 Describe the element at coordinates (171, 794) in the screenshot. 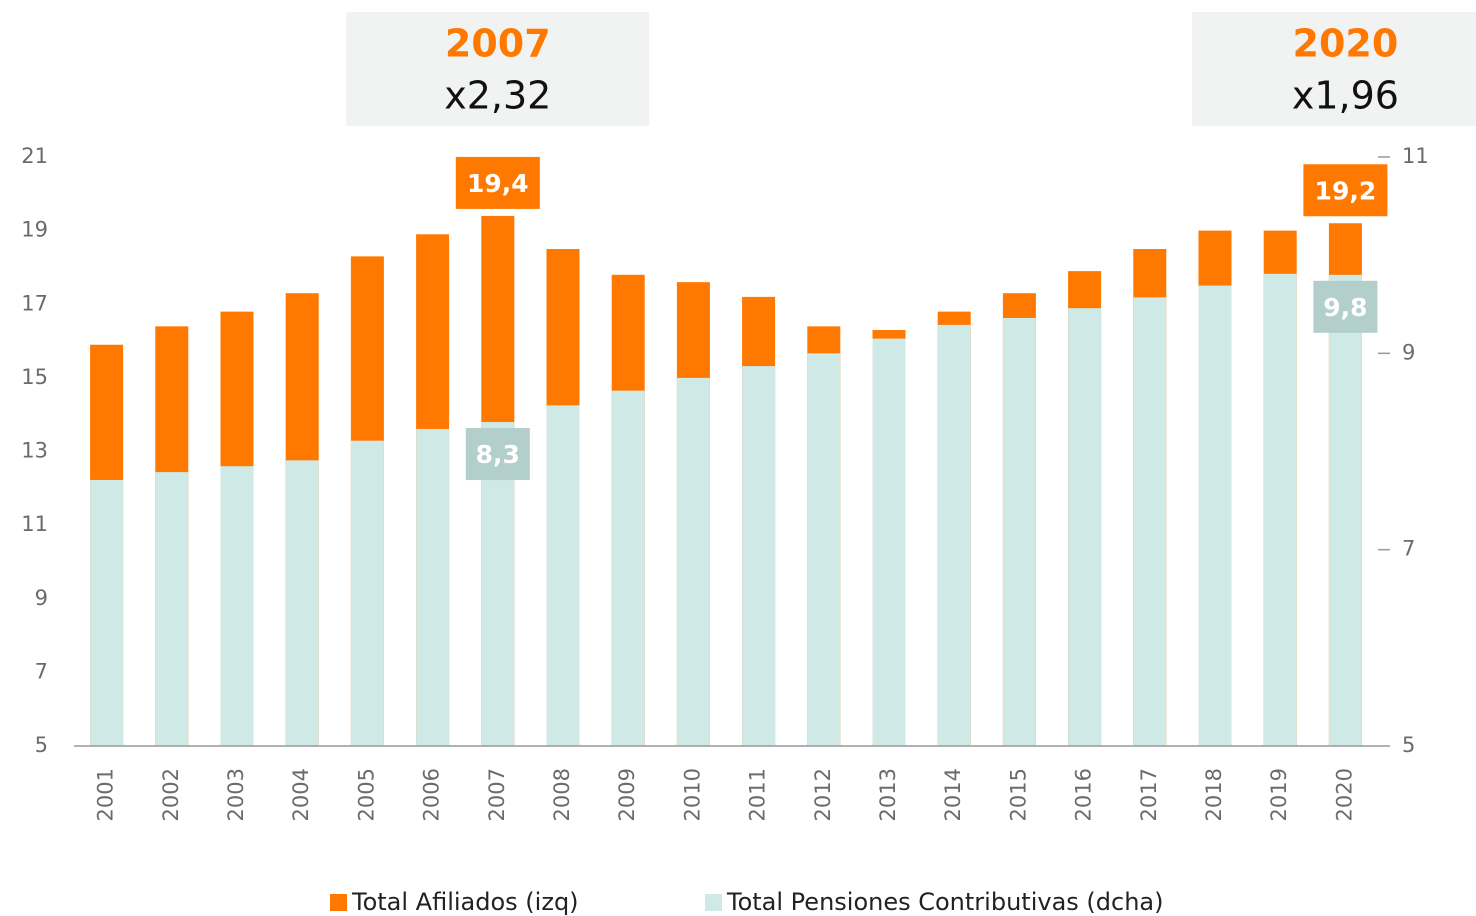

I see `x-tick-label: 2002` at that location.